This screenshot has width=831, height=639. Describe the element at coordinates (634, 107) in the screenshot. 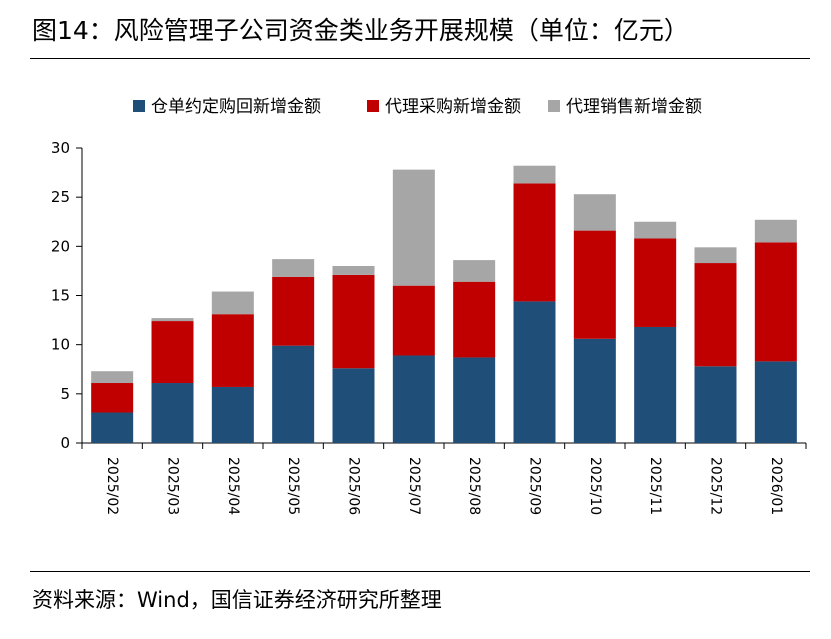

I see `legend-label-3: 代理销售新增金额` at that location.